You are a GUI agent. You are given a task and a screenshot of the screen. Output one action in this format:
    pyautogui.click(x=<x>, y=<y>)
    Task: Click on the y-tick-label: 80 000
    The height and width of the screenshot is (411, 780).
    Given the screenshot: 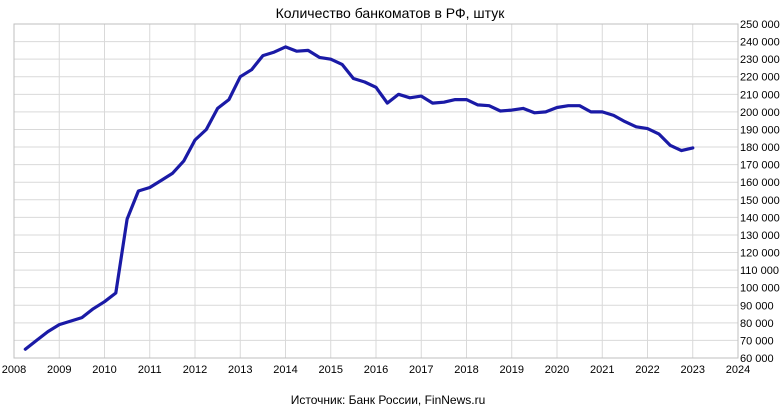 What is the action you would take?
    pyautogui.click(x=757, y=324)
    